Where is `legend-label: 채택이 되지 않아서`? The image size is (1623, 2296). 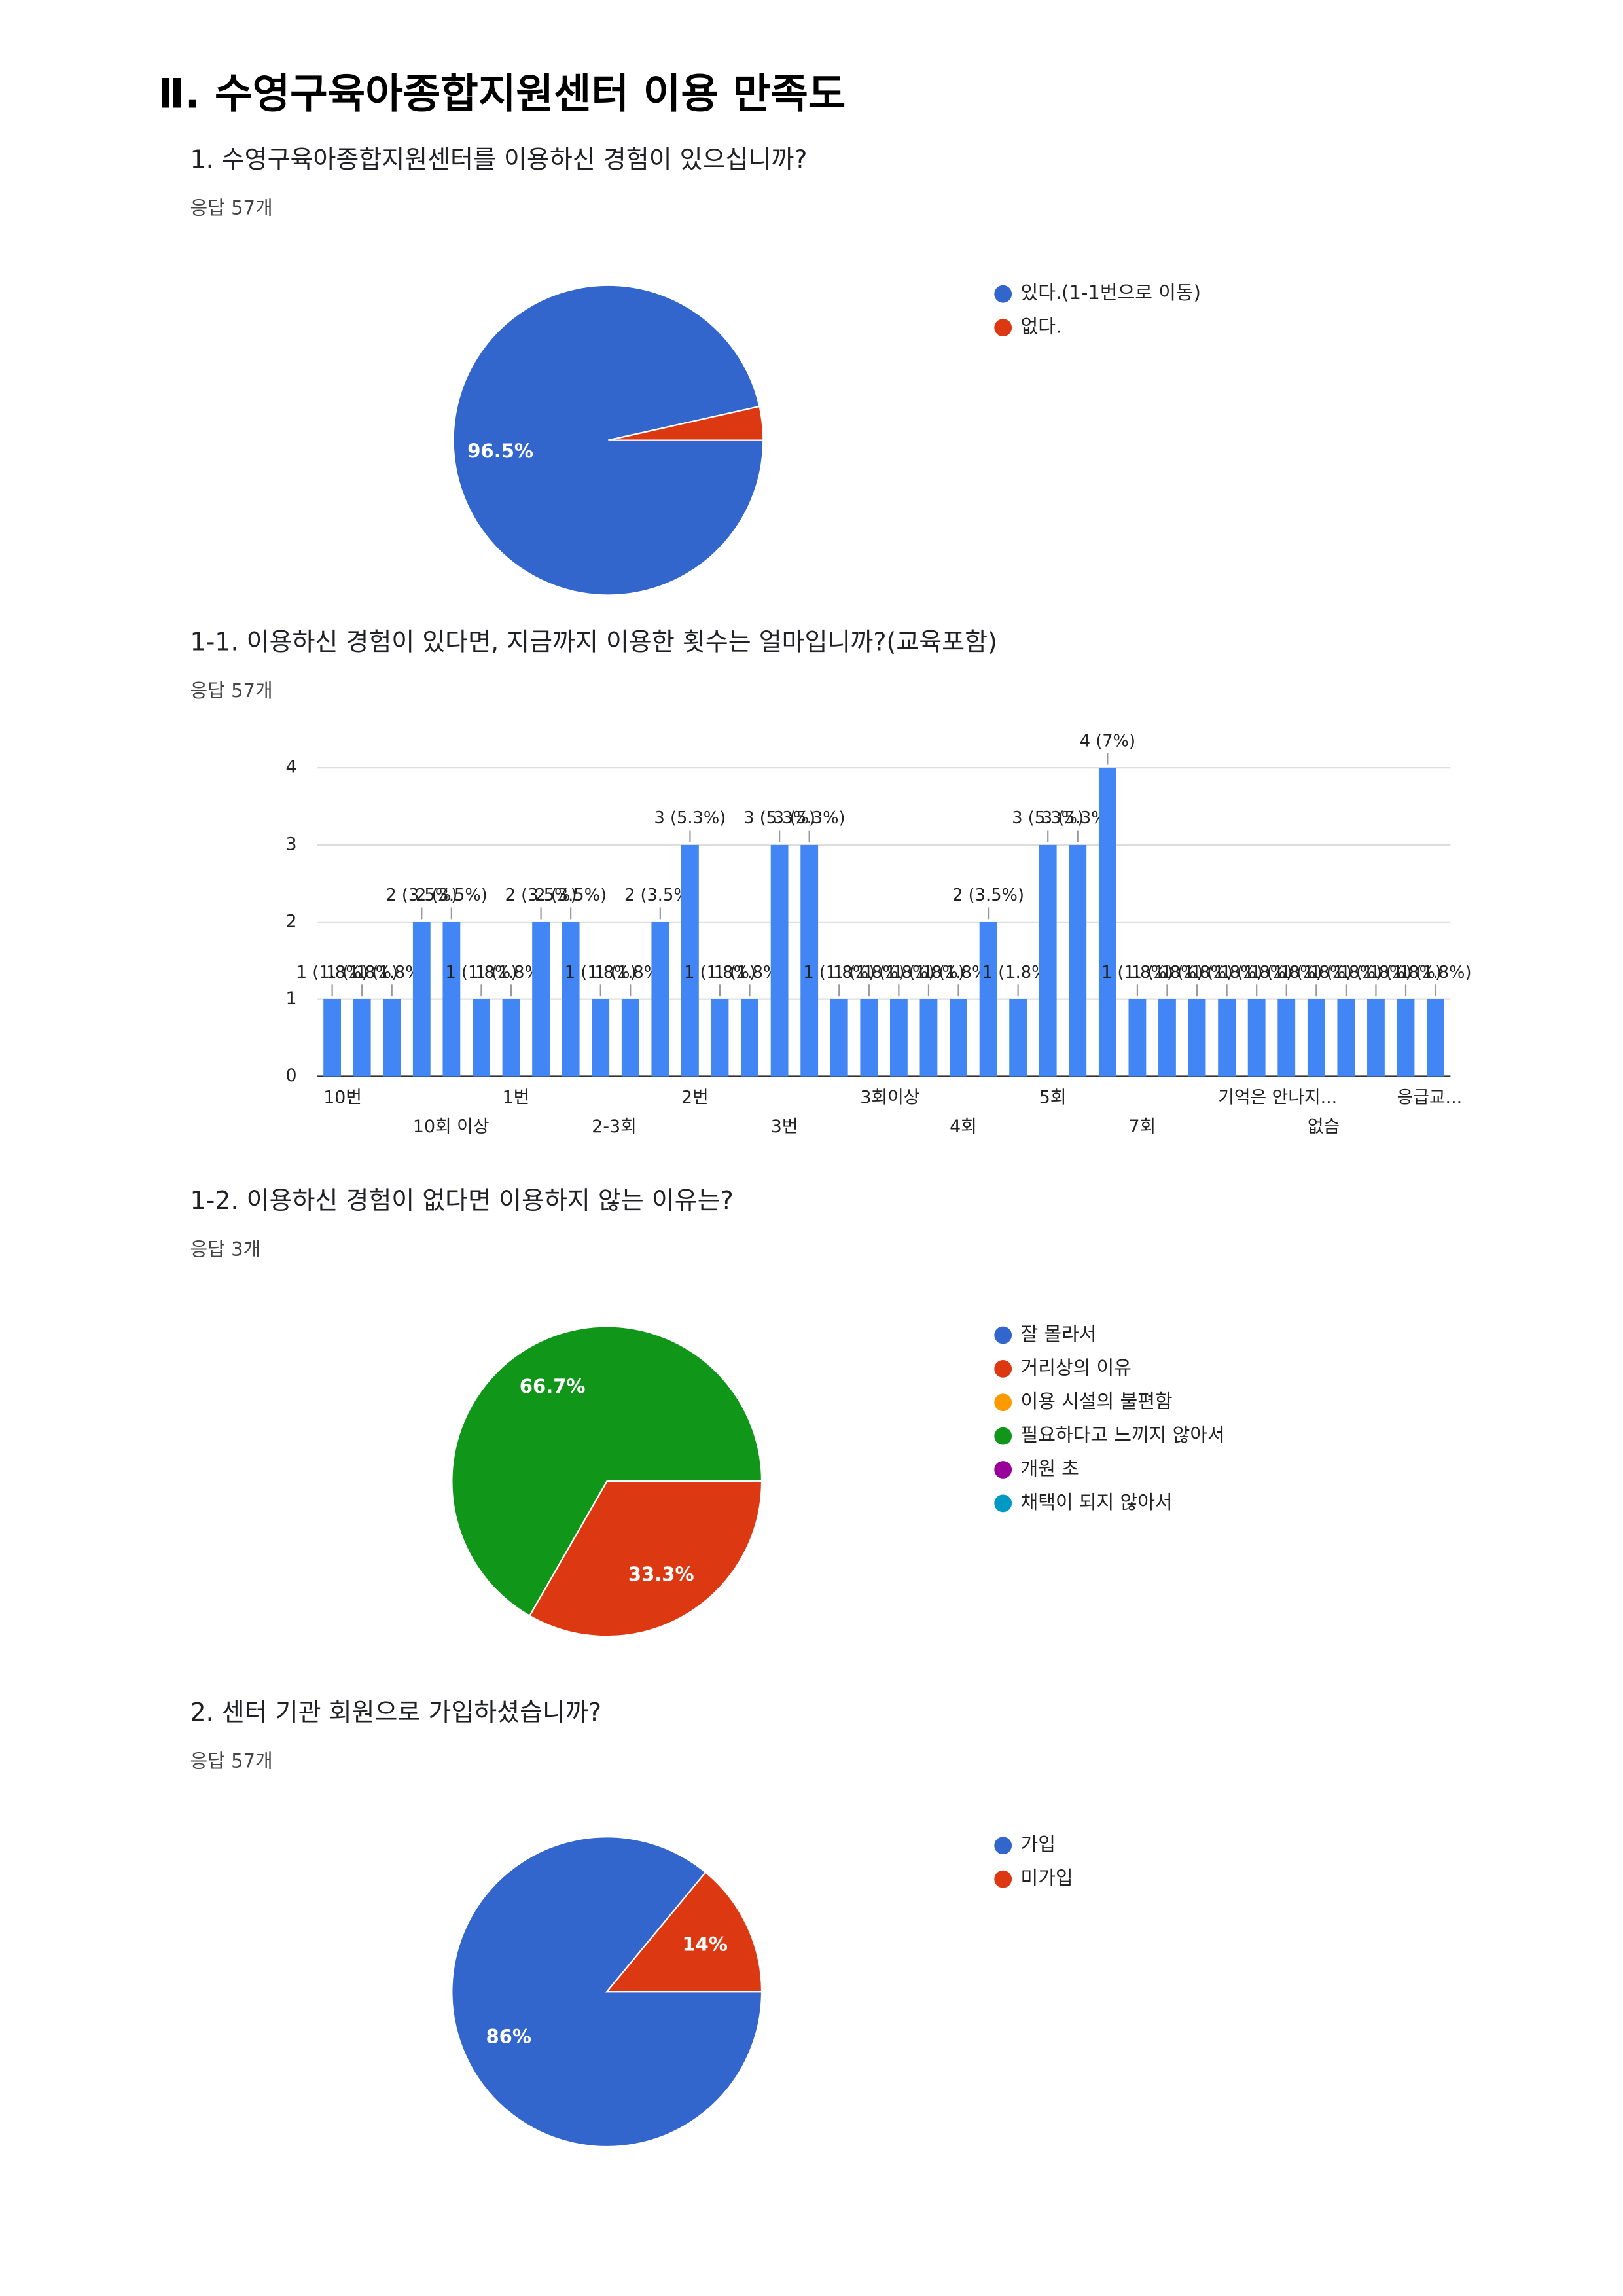 legend-label: 채택이 되지 않아서 is located at coordinates (1096, 1502).